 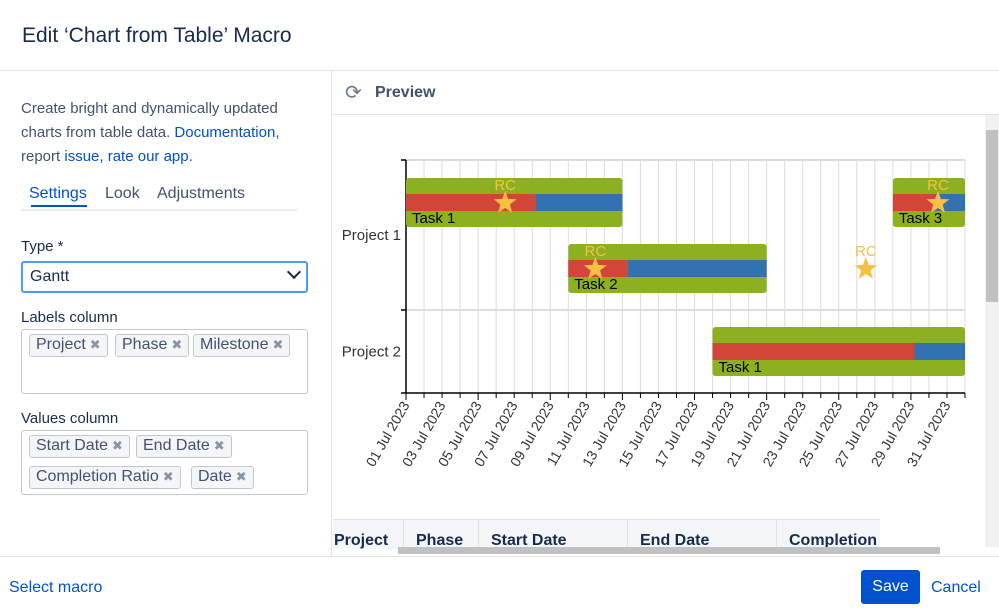 I want to click on type-label: Type *, so click(x=42, y=246).